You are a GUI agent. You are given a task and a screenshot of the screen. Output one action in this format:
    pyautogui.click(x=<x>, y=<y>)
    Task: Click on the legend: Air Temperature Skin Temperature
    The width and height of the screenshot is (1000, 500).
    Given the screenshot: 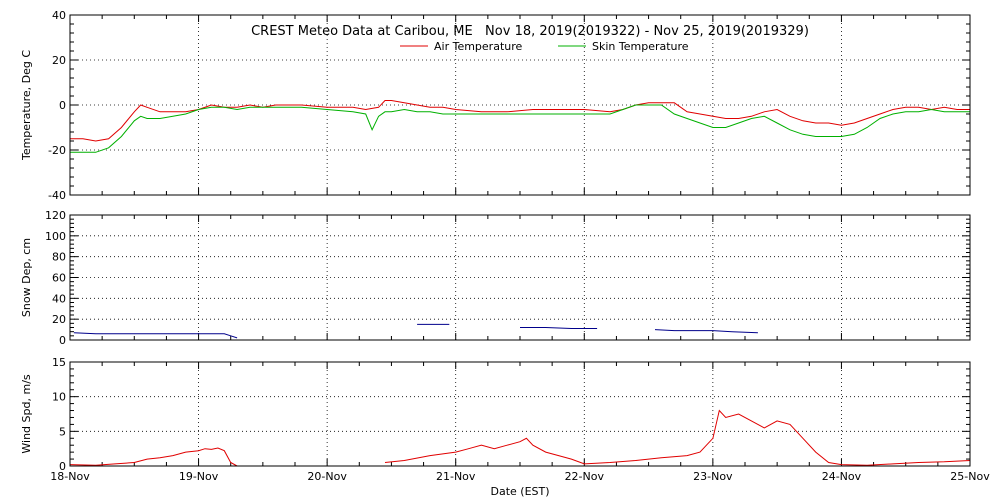 What is the action you would take?
    pyautogui.click(x=544, y=46)
    